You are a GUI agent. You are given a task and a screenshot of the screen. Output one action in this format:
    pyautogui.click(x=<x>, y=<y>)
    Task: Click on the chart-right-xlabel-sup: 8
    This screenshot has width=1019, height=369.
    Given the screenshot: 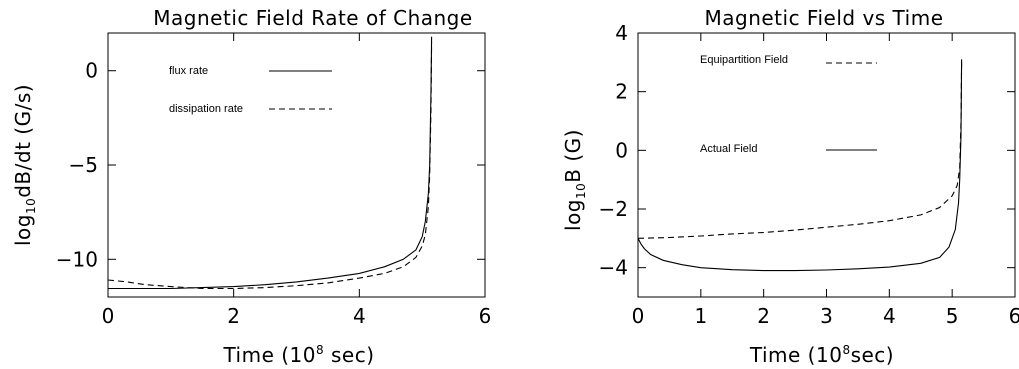 What is the action you would take?
    pyautogui.click(x=846, y=350)
    